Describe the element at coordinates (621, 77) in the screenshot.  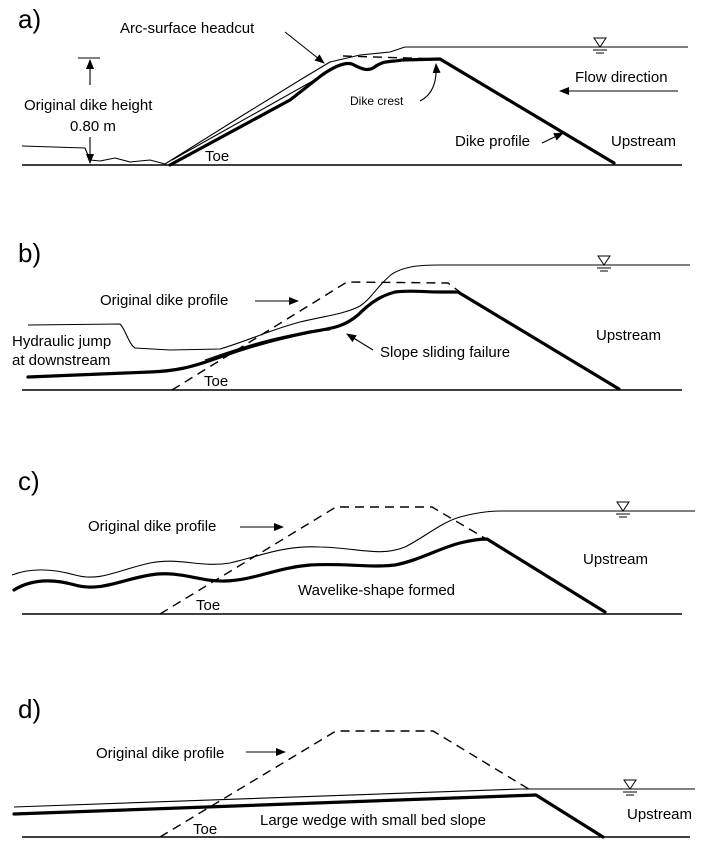
I see `panel-a-flow-label: Flow direction` at that location.